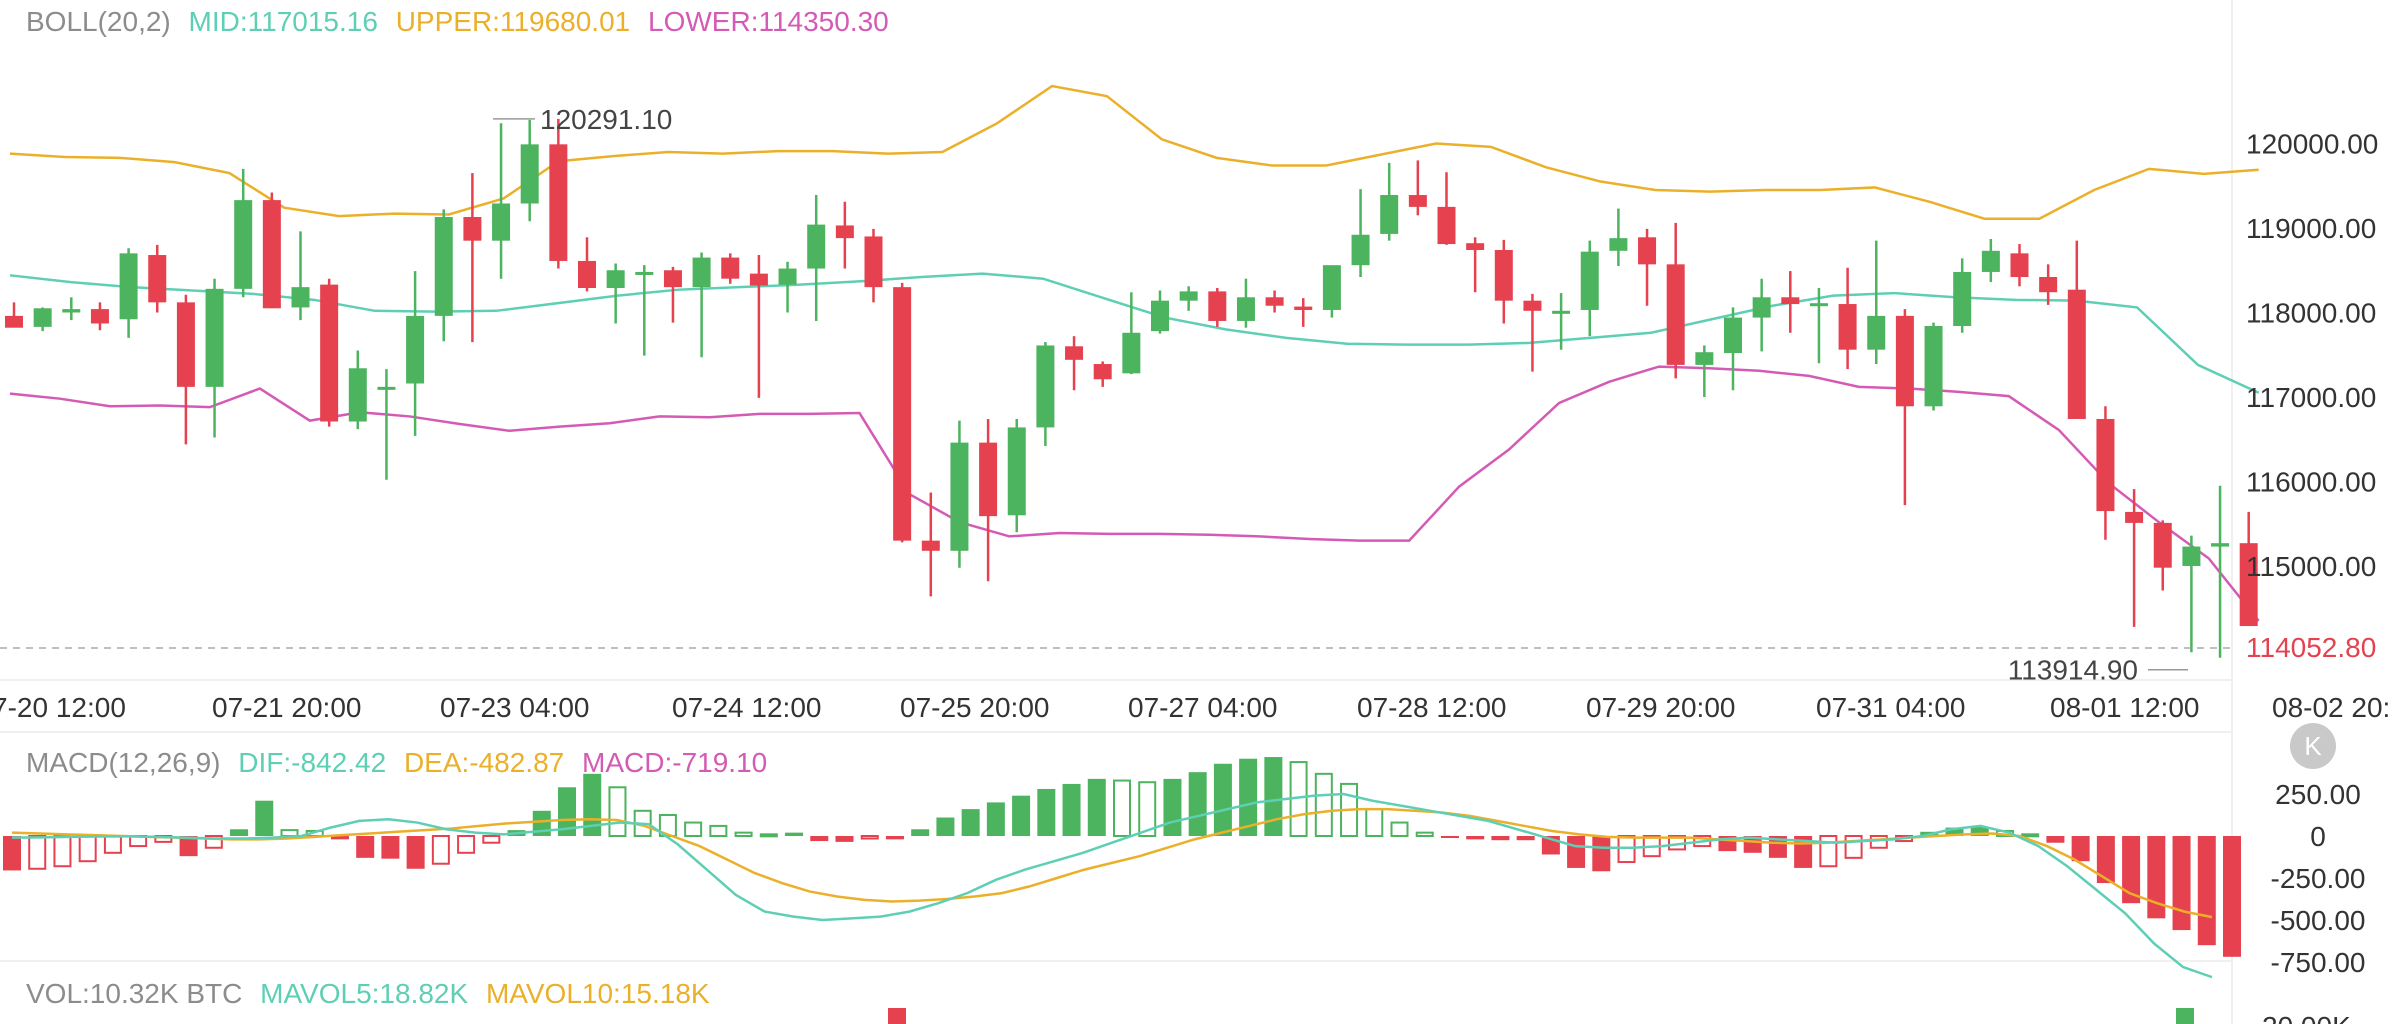 The height and width of the screenshot is (1024, 2402). I want to click on macd-axis: 250.00 0 -250.00 -500.00 -750.00, so click(2318, 878).